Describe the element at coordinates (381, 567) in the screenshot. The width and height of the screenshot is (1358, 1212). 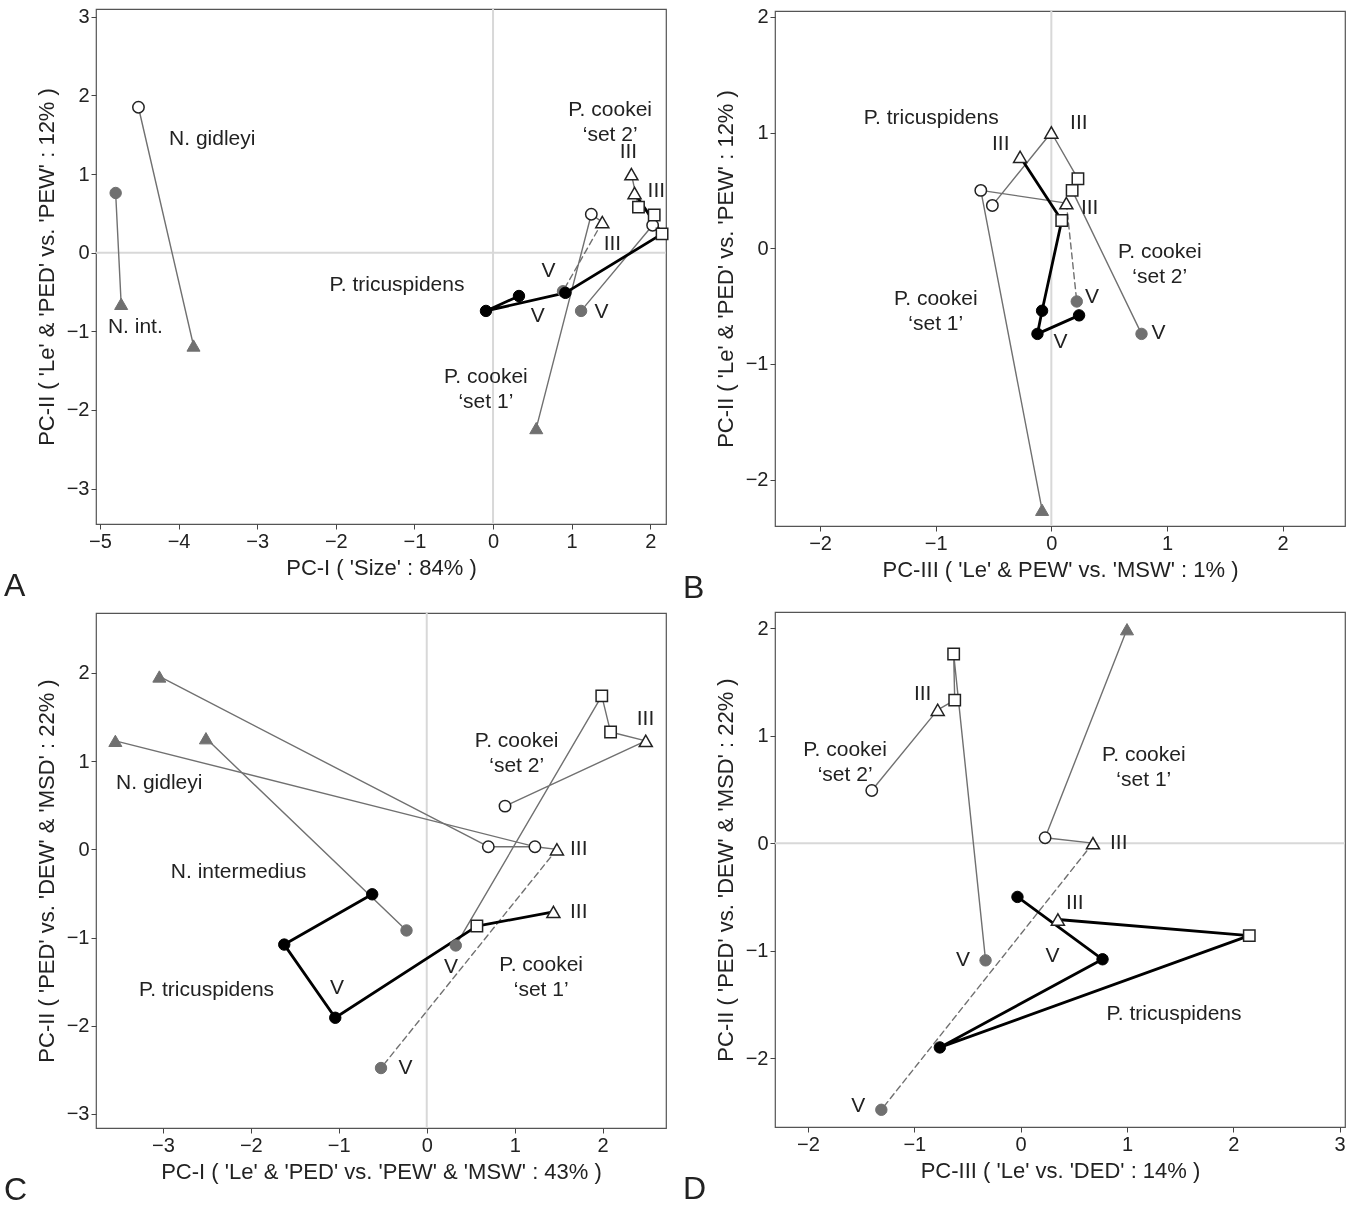
I see `x-axis-title: PC-I ( 'Size' : 84% )` at that location.